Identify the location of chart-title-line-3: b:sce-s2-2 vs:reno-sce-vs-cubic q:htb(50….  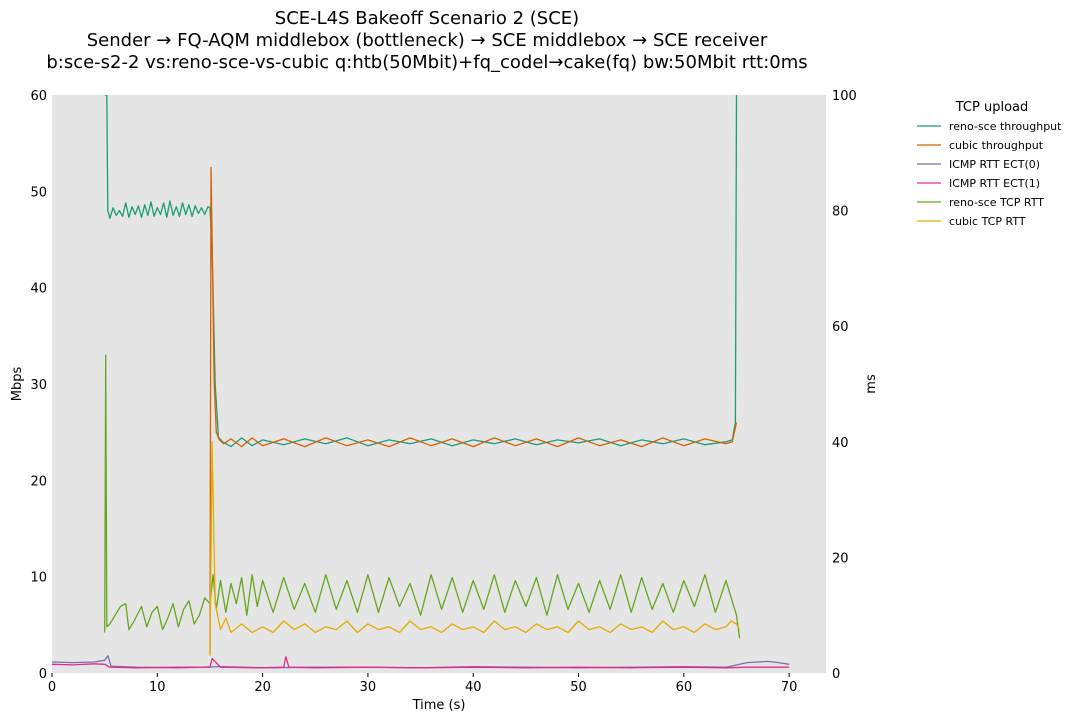
(426, 62).